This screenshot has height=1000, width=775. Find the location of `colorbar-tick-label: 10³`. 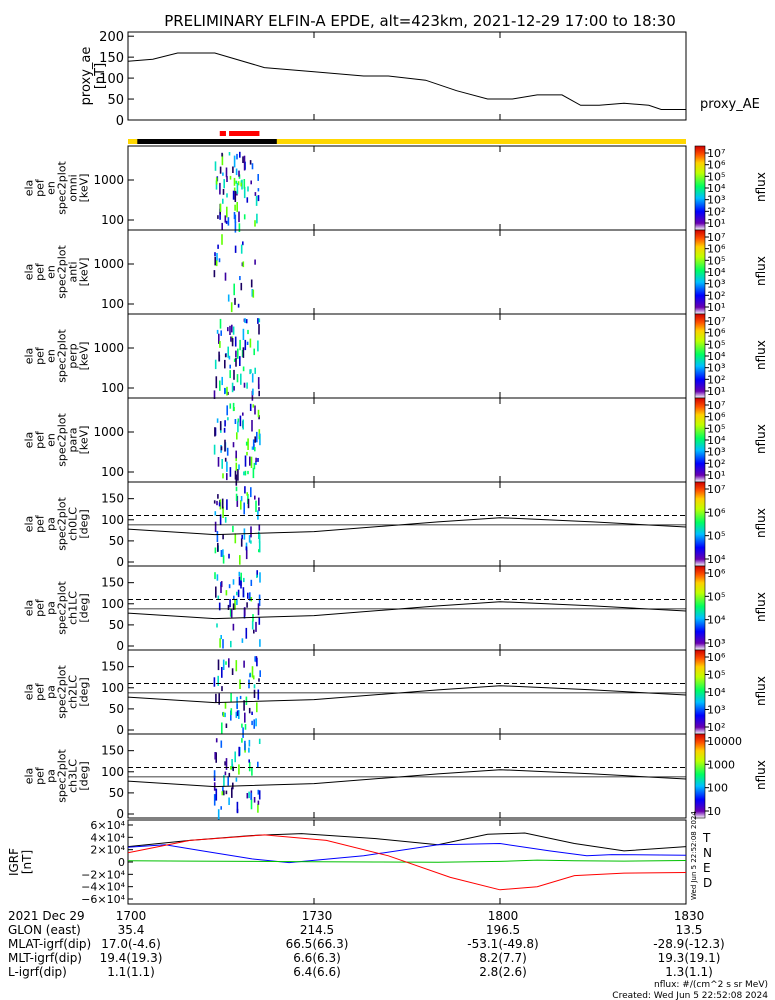

colorbar-tick-label: 10³ is located at coordinates (716, 643).